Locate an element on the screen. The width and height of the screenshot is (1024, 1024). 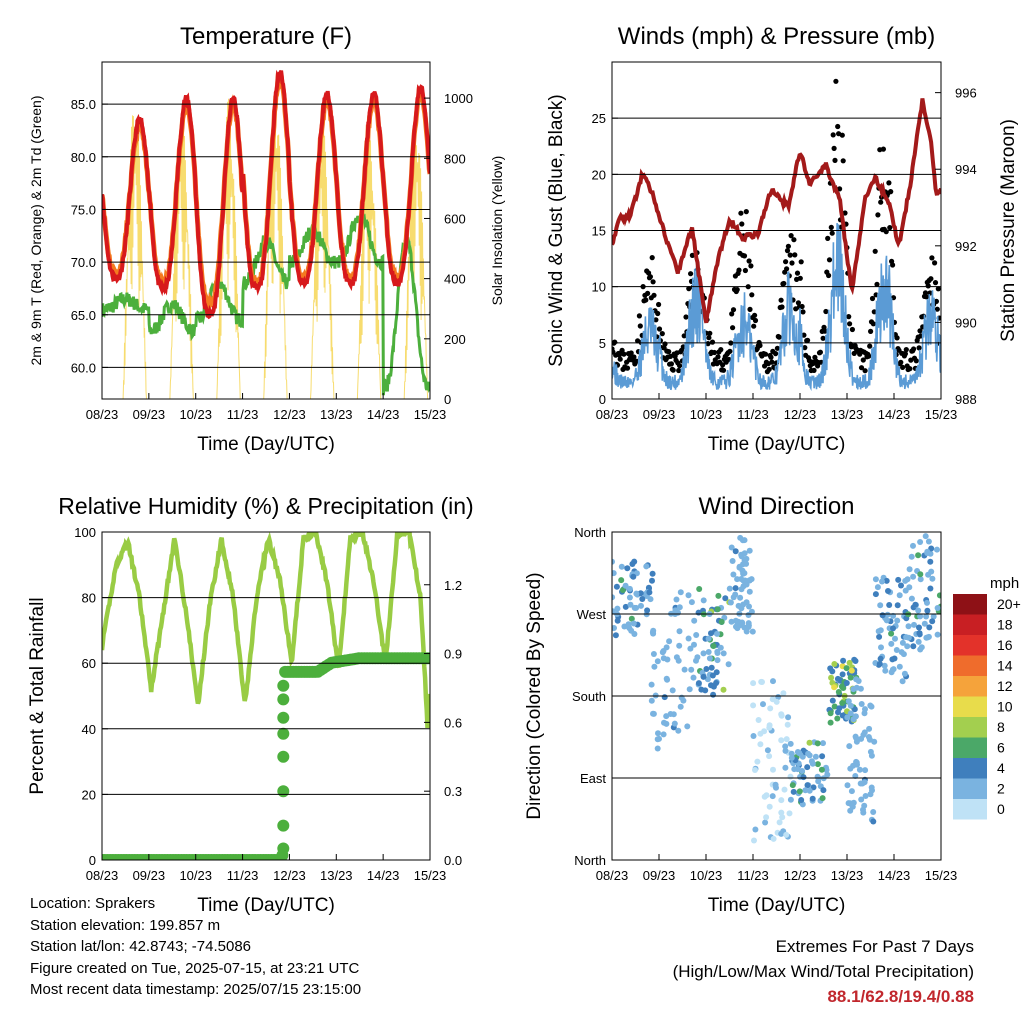
x-axis-label: Time (Day/UTC) is located at coordinates (777, 444).